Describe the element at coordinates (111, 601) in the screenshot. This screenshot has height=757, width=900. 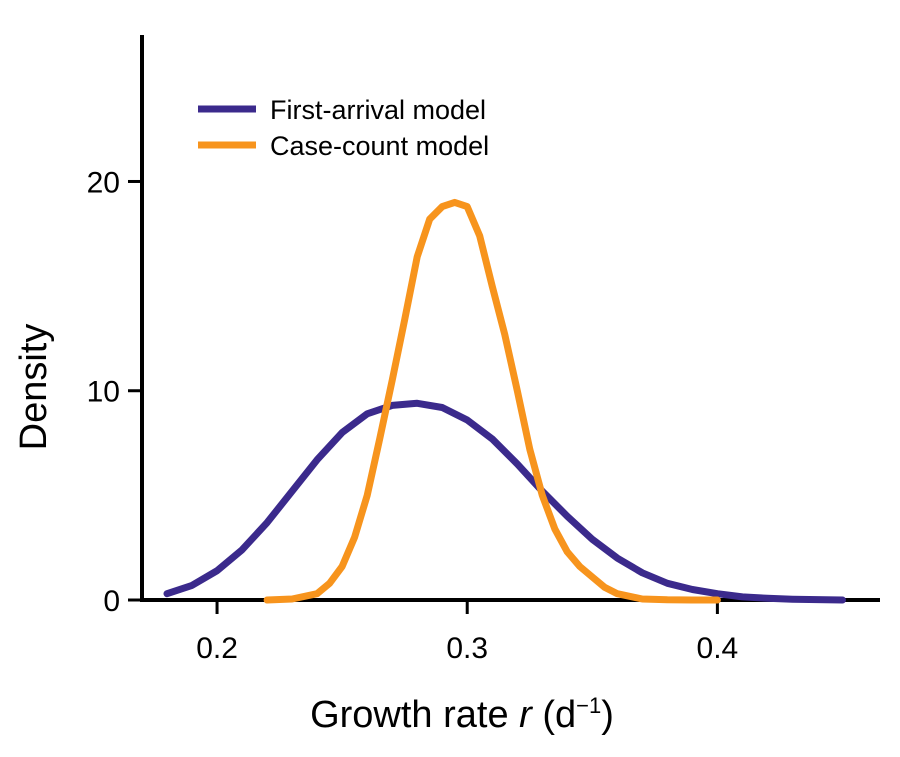
I see `y-tick-label: 0` at that location.